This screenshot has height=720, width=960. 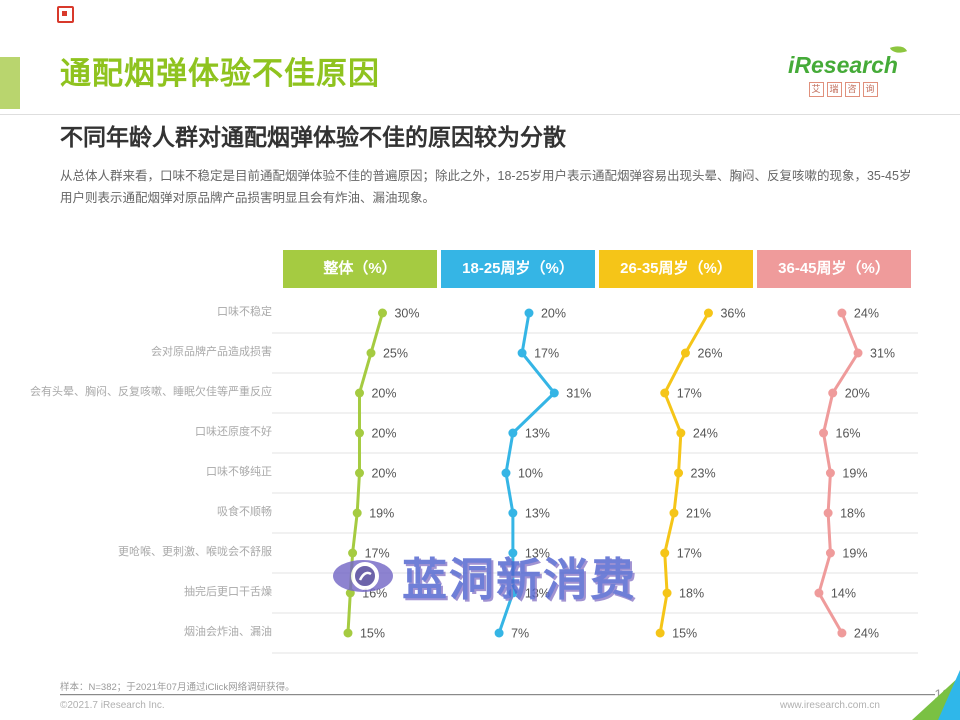 What do you see at coordinates (228, 592) in the screenshot?
I see `category-label: 抽完后更口干舌燥` at bounding box center [228, 592].